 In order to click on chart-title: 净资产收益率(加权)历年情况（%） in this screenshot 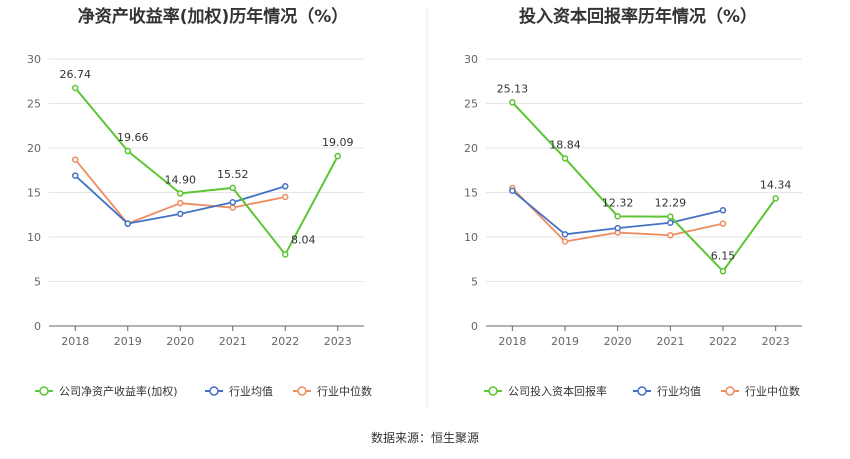, I will do `click(213, 16)`.